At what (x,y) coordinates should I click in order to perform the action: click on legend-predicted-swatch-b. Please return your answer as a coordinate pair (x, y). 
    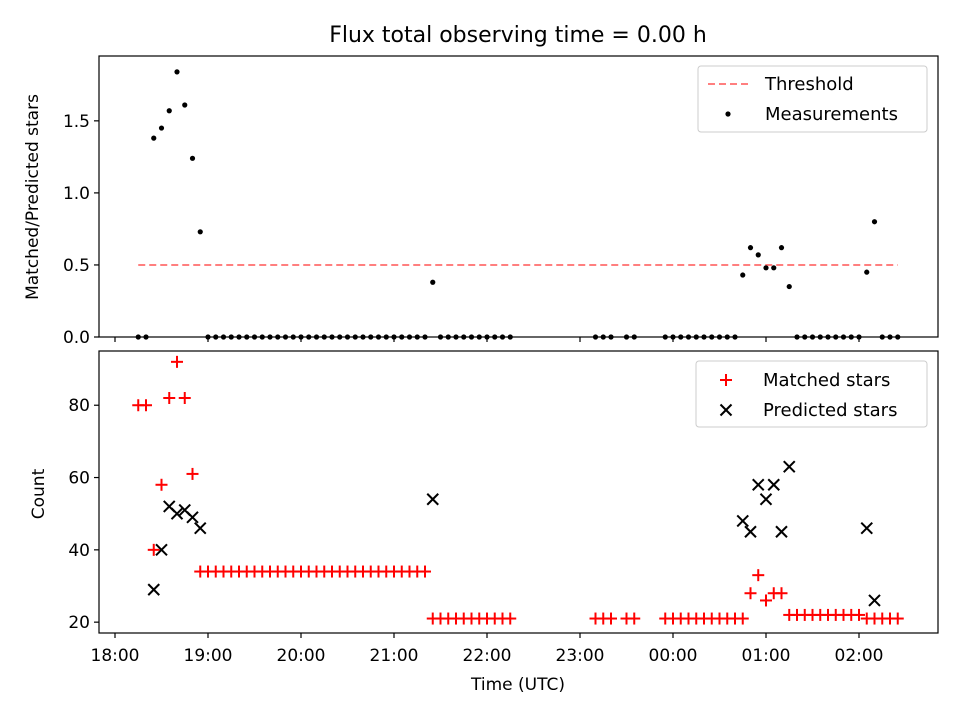
    Looking at the image, I should click on (726, 410).